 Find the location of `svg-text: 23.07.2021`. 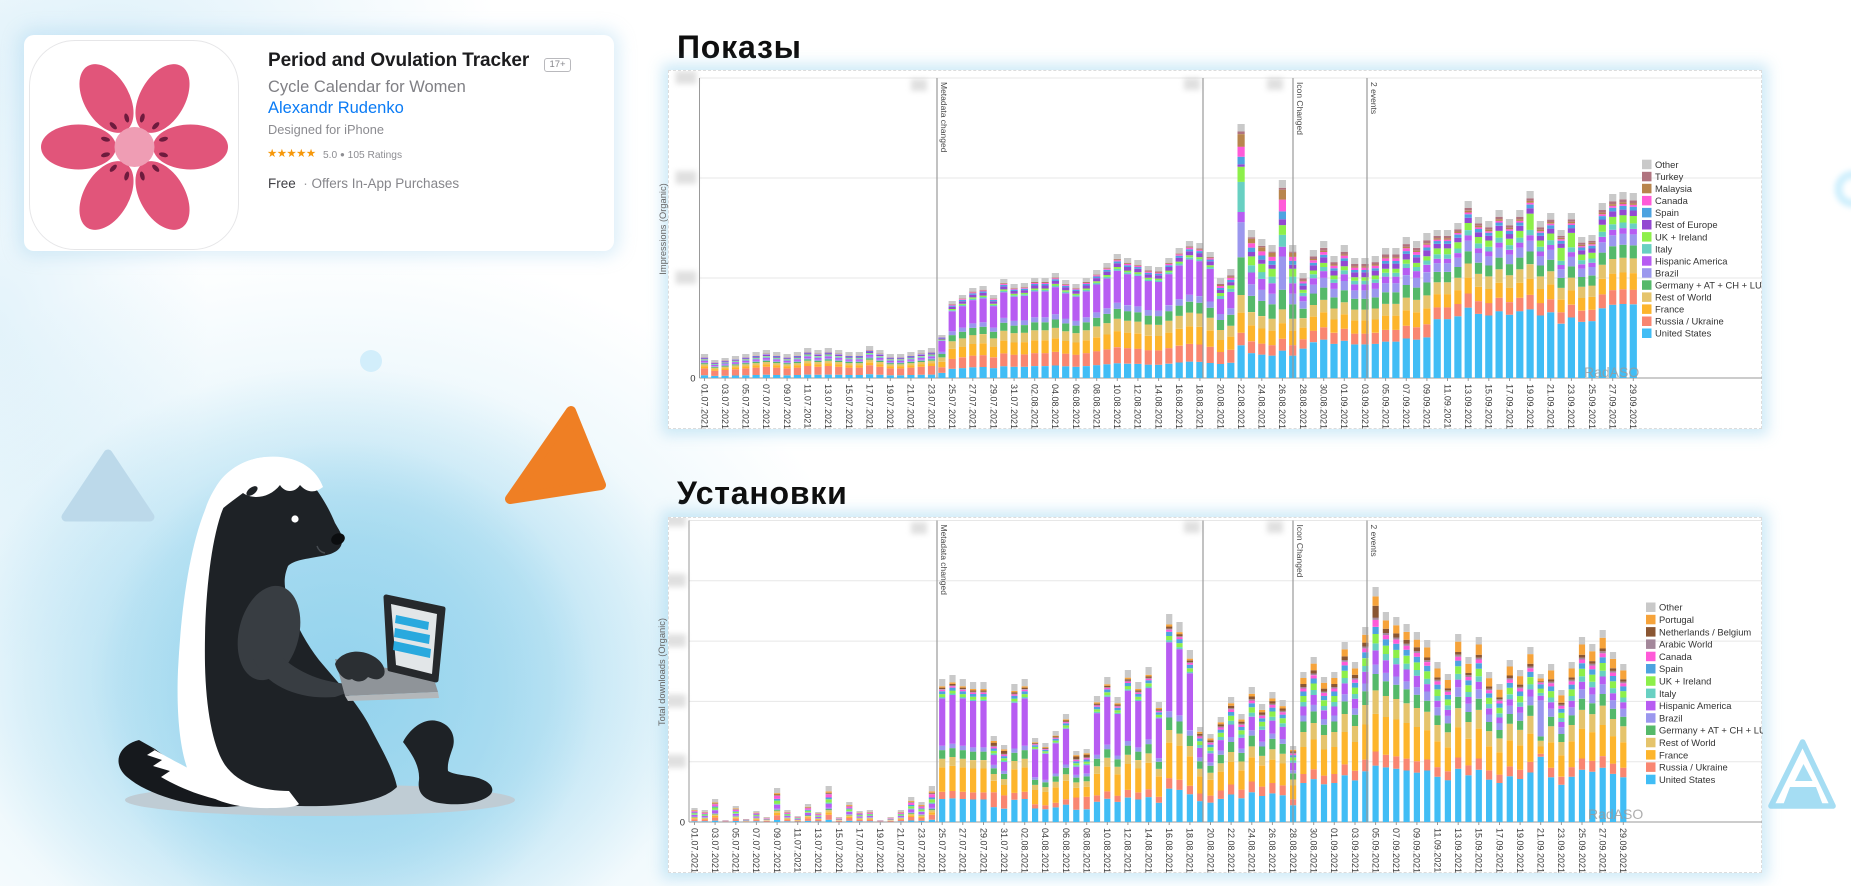

svg-text: 23.07.2021 is located at coordinates (931, 406).